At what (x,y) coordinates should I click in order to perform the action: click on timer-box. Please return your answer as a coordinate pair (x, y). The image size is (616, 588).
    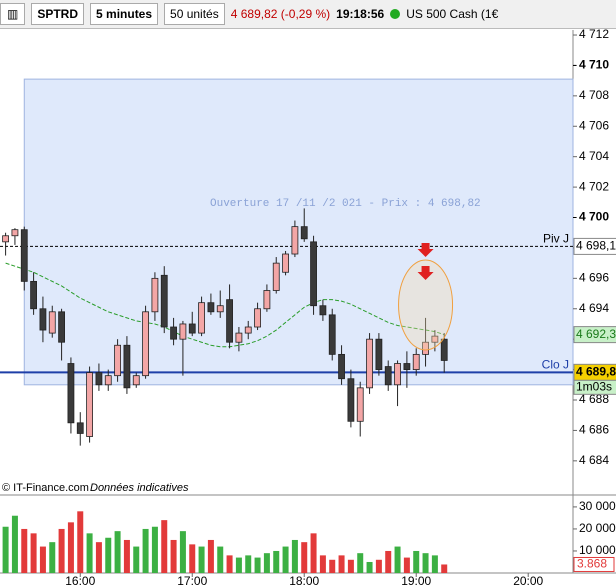
    Looking at the image, I should click on (594, 387).